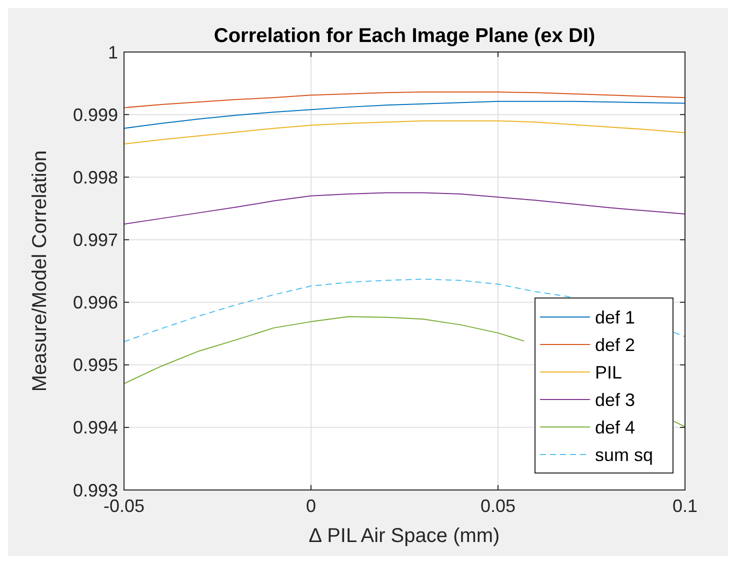 Image resolution: width=736 pixels, height=564 pixels. What do you see at coordinates (685, 506) in the screenshot?
I see `x-tick-label: 0.1` at bounding box center [685, 506].